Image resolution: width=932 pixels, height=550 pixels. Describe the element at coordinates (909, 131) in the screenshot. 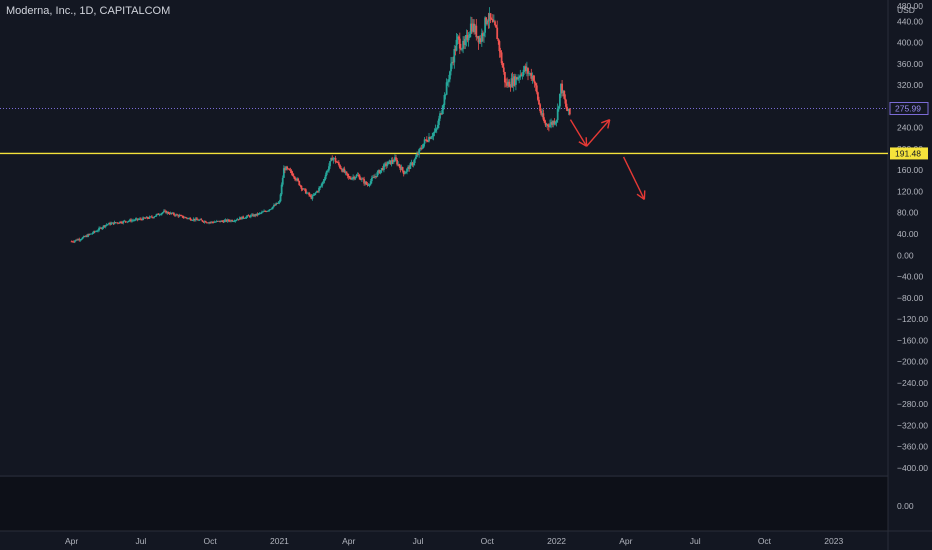

I see `price-tags: 191.48 275.99` at that location.